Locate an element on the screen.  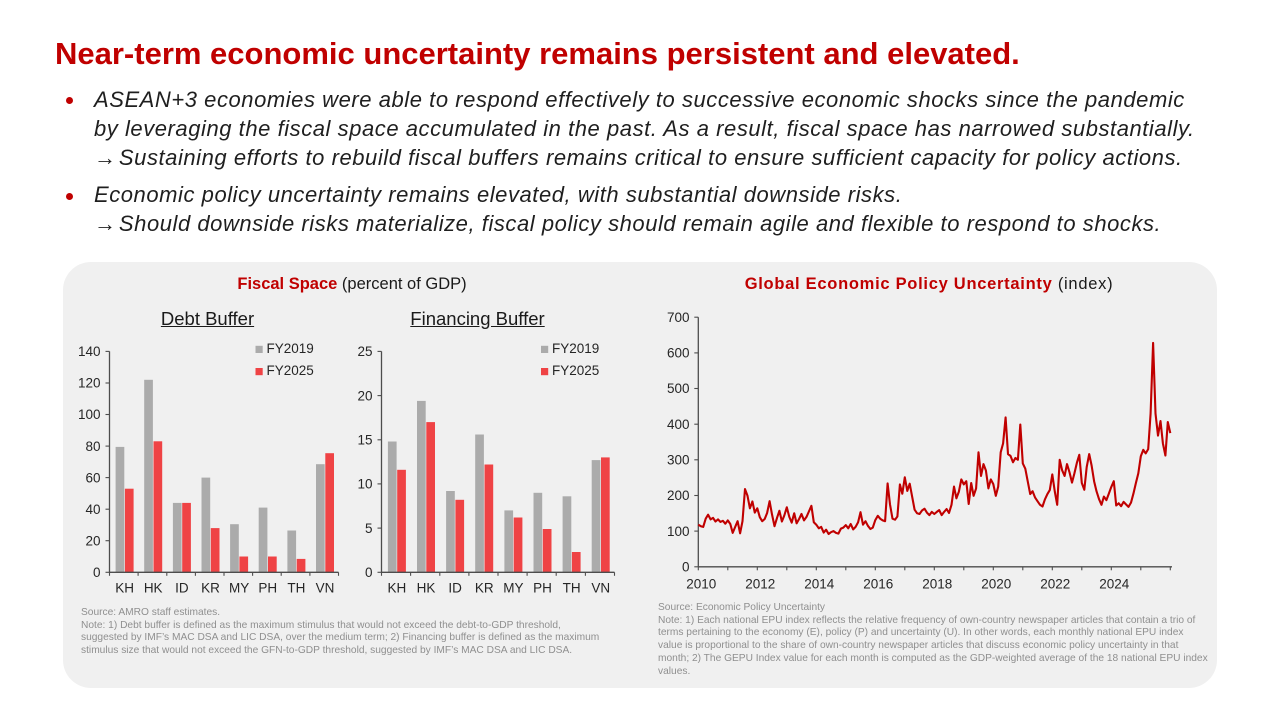
svg-text: 300 is located at coordinates (678, 460).